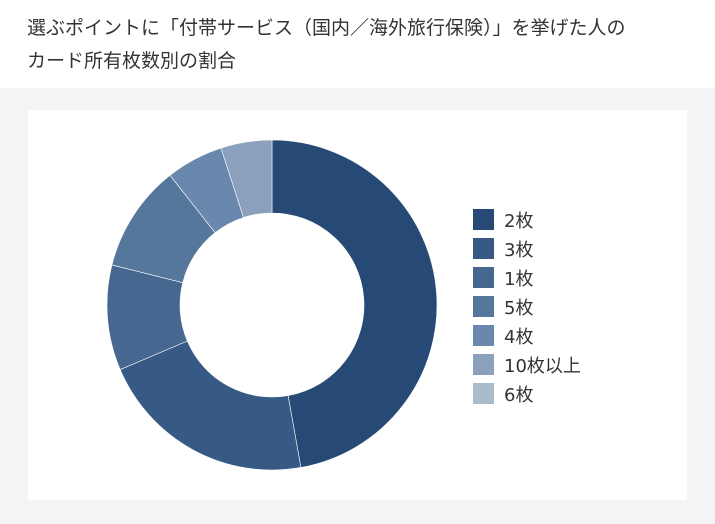 The image size is (715, 524). I want to click on legend-item: 2枚, so click(527, 219).